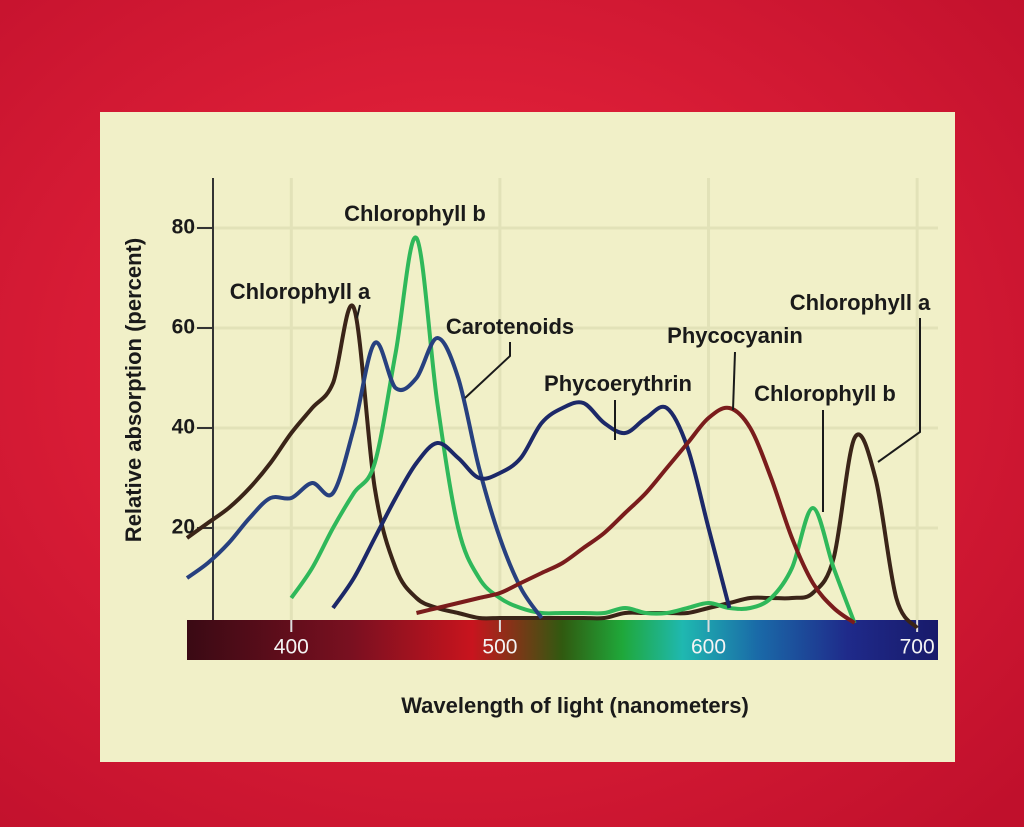 The width and height of the screenshot is (1024, 827). Describe the element at coordinates (510, 326) in the screenshot. I see `series-label: Carotenoids` at that location.